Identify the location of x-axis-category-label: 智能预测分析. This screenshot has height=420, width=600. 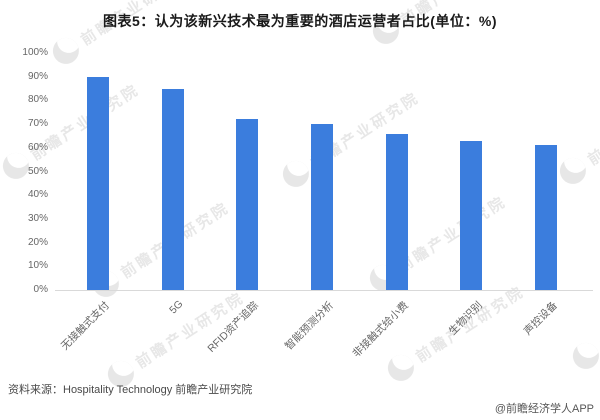
(309, 326).